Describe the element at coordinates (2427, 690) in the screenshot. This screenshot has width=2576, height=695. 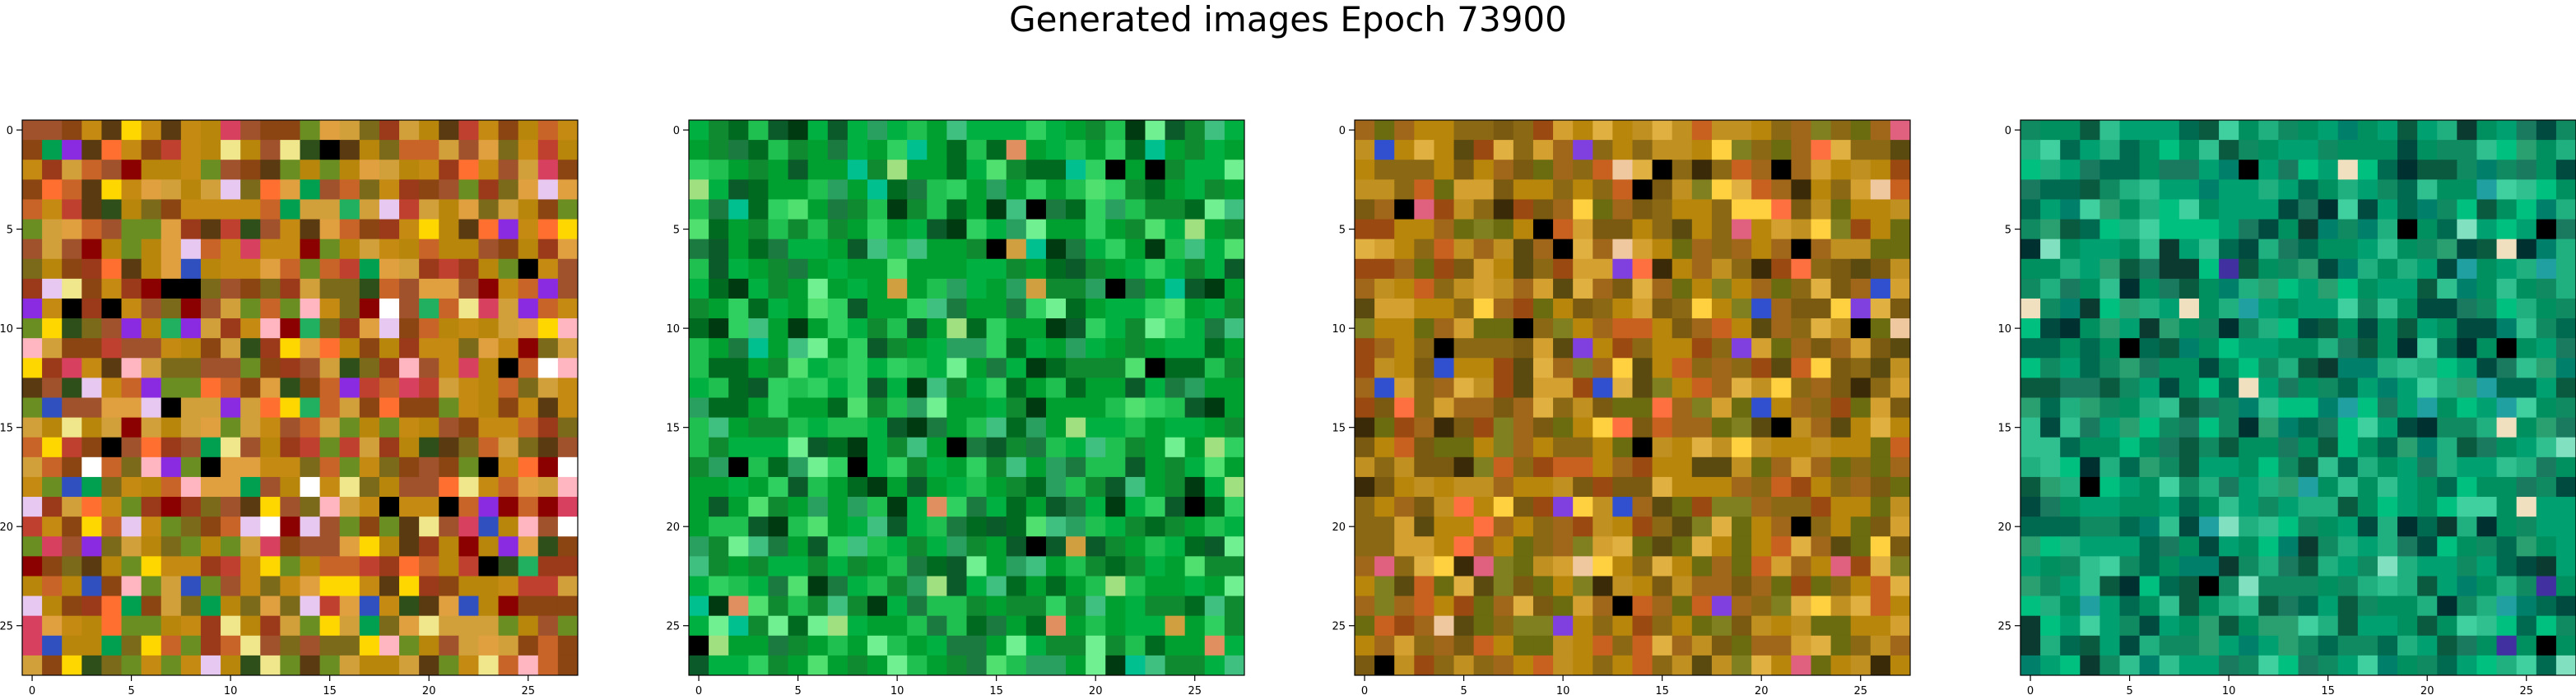
I see `x-tick-label: 20` at that location.